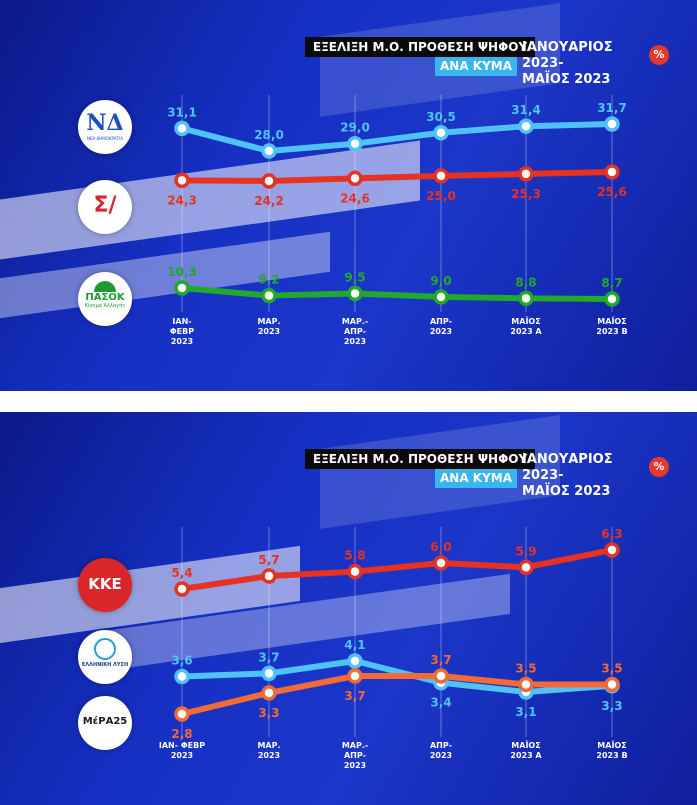  I want to click on mera25-logo-mark: ΜέΡΑ25, so click(105, 721).